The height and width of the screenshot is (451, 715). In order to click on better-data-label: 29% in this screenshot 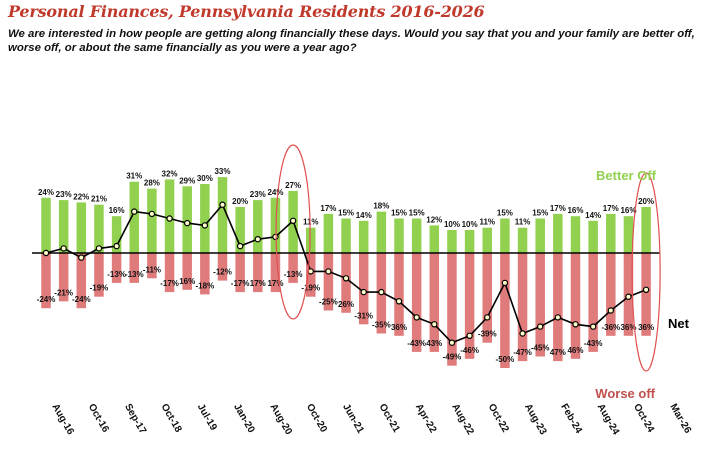, I will do `click(187, 180)`.